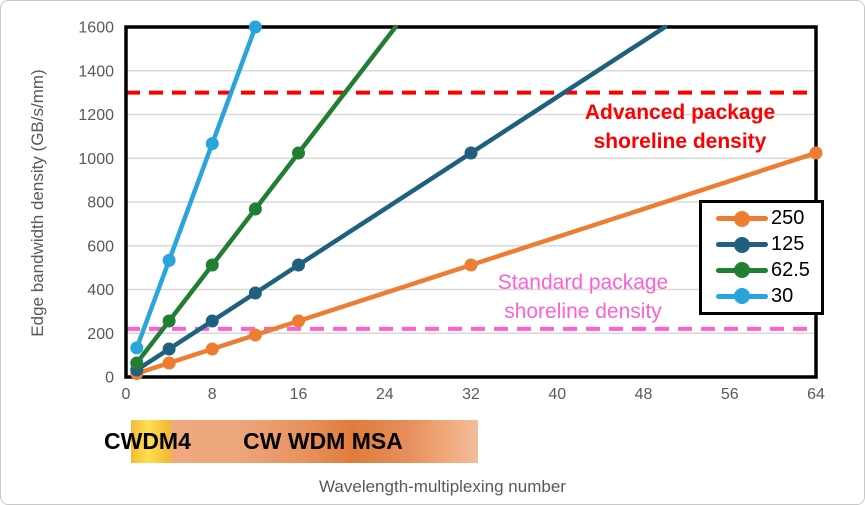 The height and width of the screenshot is (505, 865). What do you see at coordinates (471, 394) in the screenshot?
I see `x-tick-label: 32` at bounding box center [471, 394].